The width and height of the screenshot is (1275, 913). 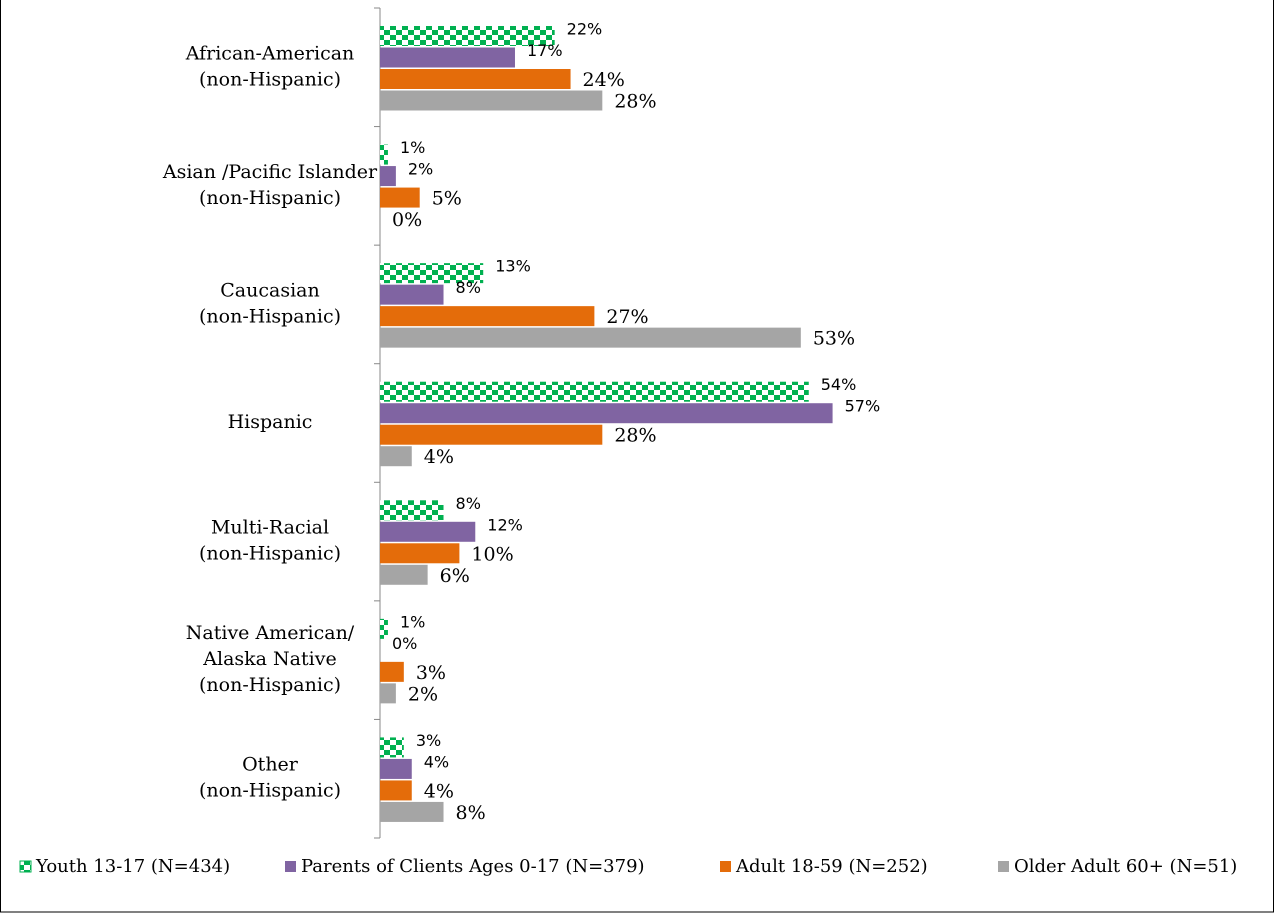 I want to click on value-label: 6%, so click(x=455, y=576).